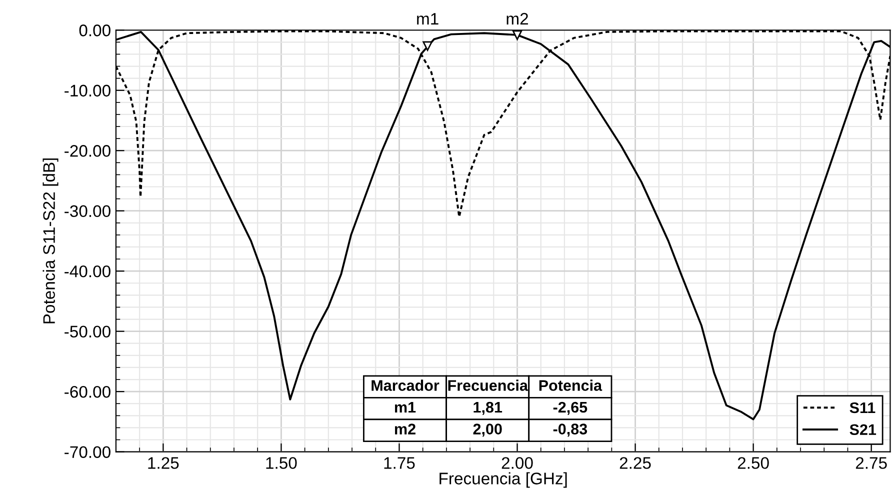 This screenshot has width=892, height=502. Describe the element at coordinates (87, 392) in the screenshot. I see `y-tick-label: -60.00` at that location.